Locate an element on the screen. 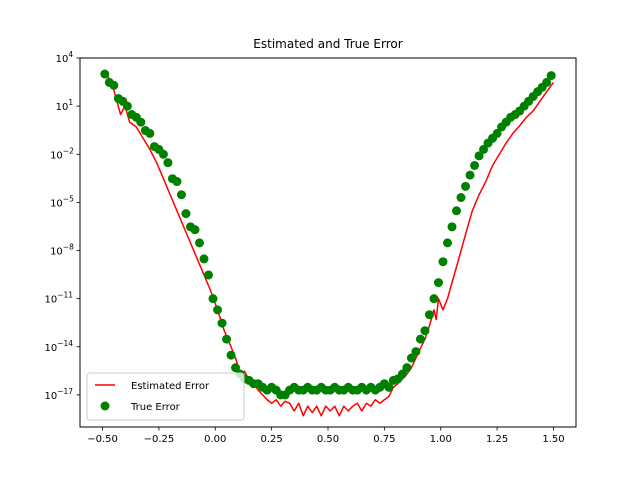 The image size is (640, 480). y-tick-label: 10 4 is located at coordinates (65, 57).